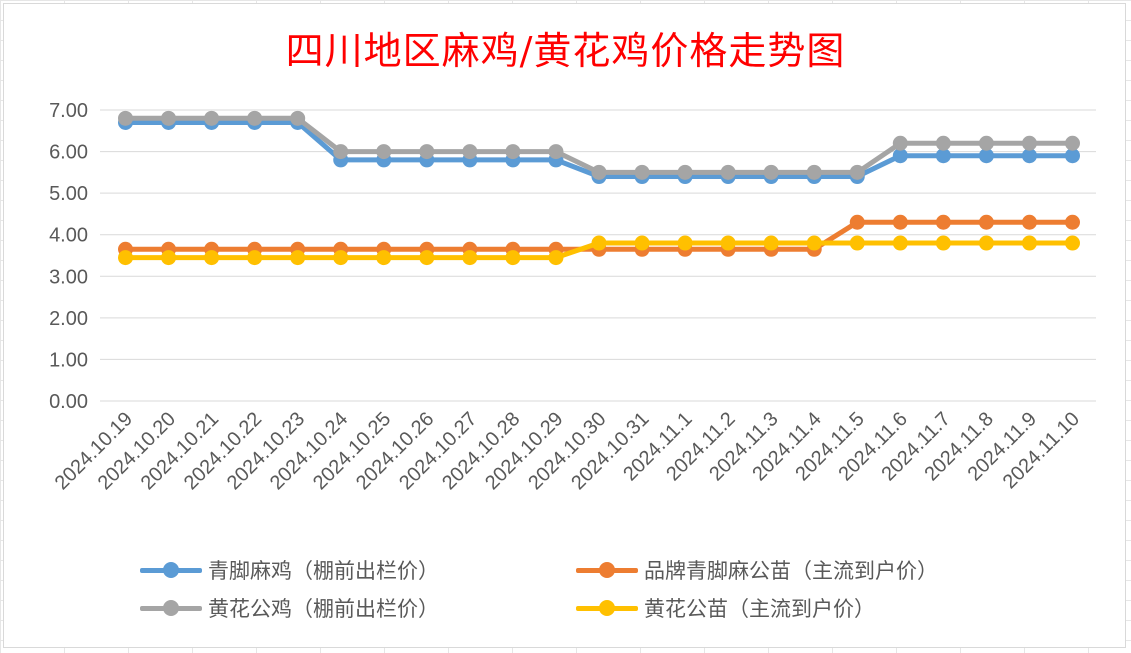  What do you see at coordinates (323, 571) in the screenshot?
I see `legend-label-series-1: 青脚麻鸡（棚前出栏价）` at bounding box center [323, 571].